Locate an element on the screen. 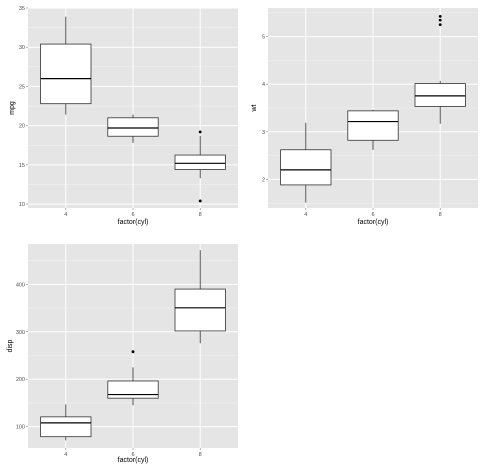 The height and width of the screenshot is (469, 500). y-tick-label: 2 is located at coordinates (263, 180).